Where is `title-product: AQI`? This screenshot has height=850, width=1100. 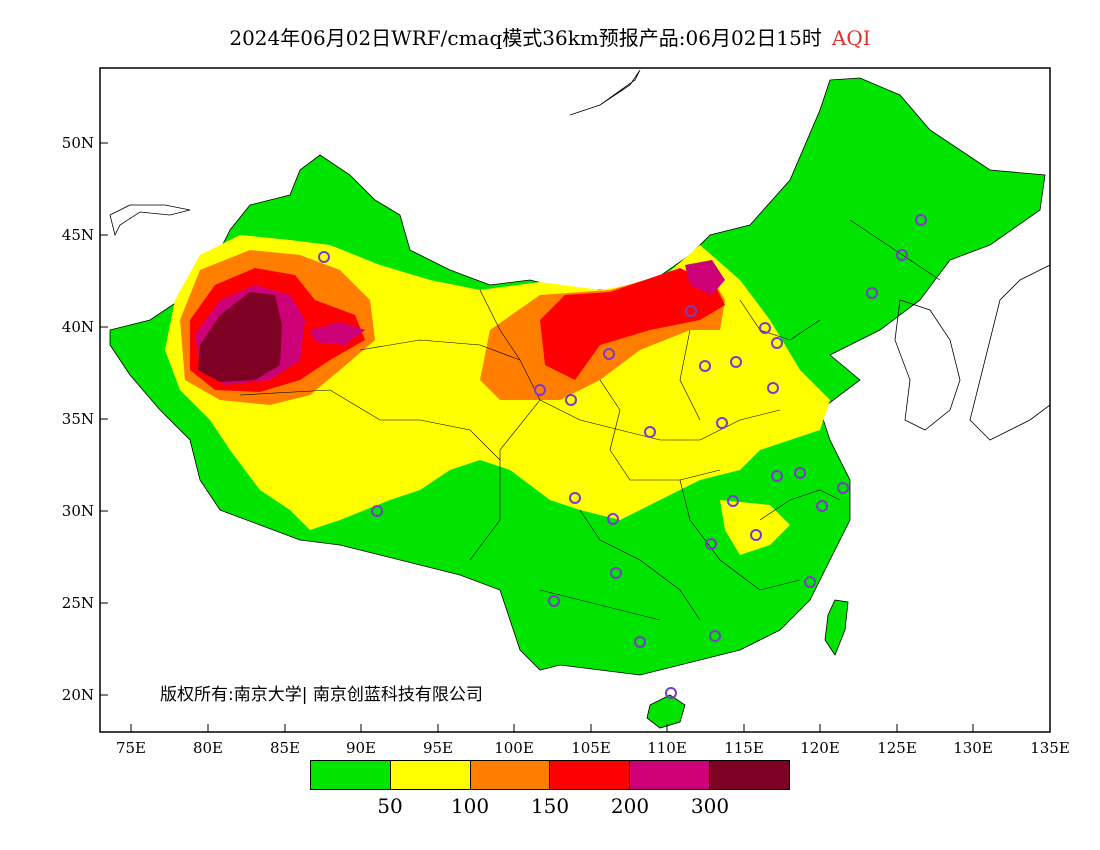
title-product: AQI is located at coordinates (851, 38).